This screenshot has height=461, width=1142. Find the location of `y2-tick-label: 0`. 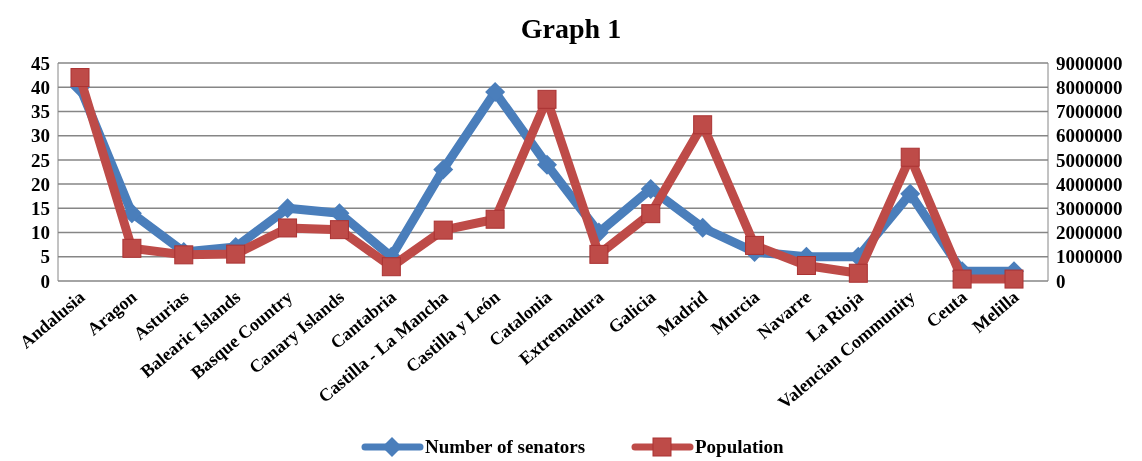

y2-tick-label: 0 is located at coordinates (1061, 281).